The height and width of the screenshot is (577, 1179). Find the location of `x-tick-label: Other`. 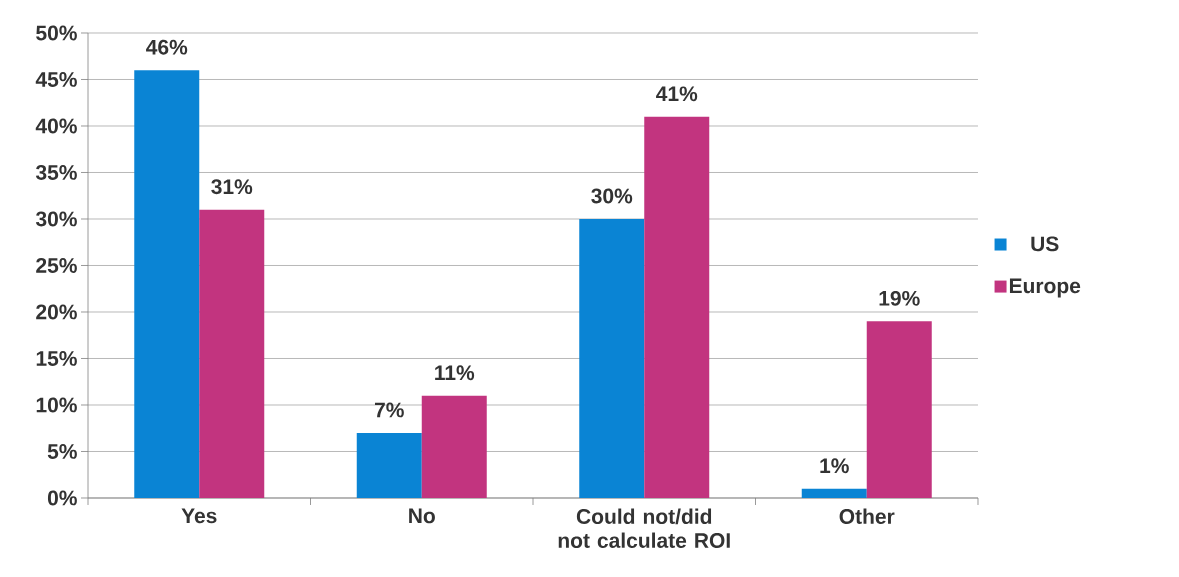

x-tick-label: Other is located at coordinates (867, 516).